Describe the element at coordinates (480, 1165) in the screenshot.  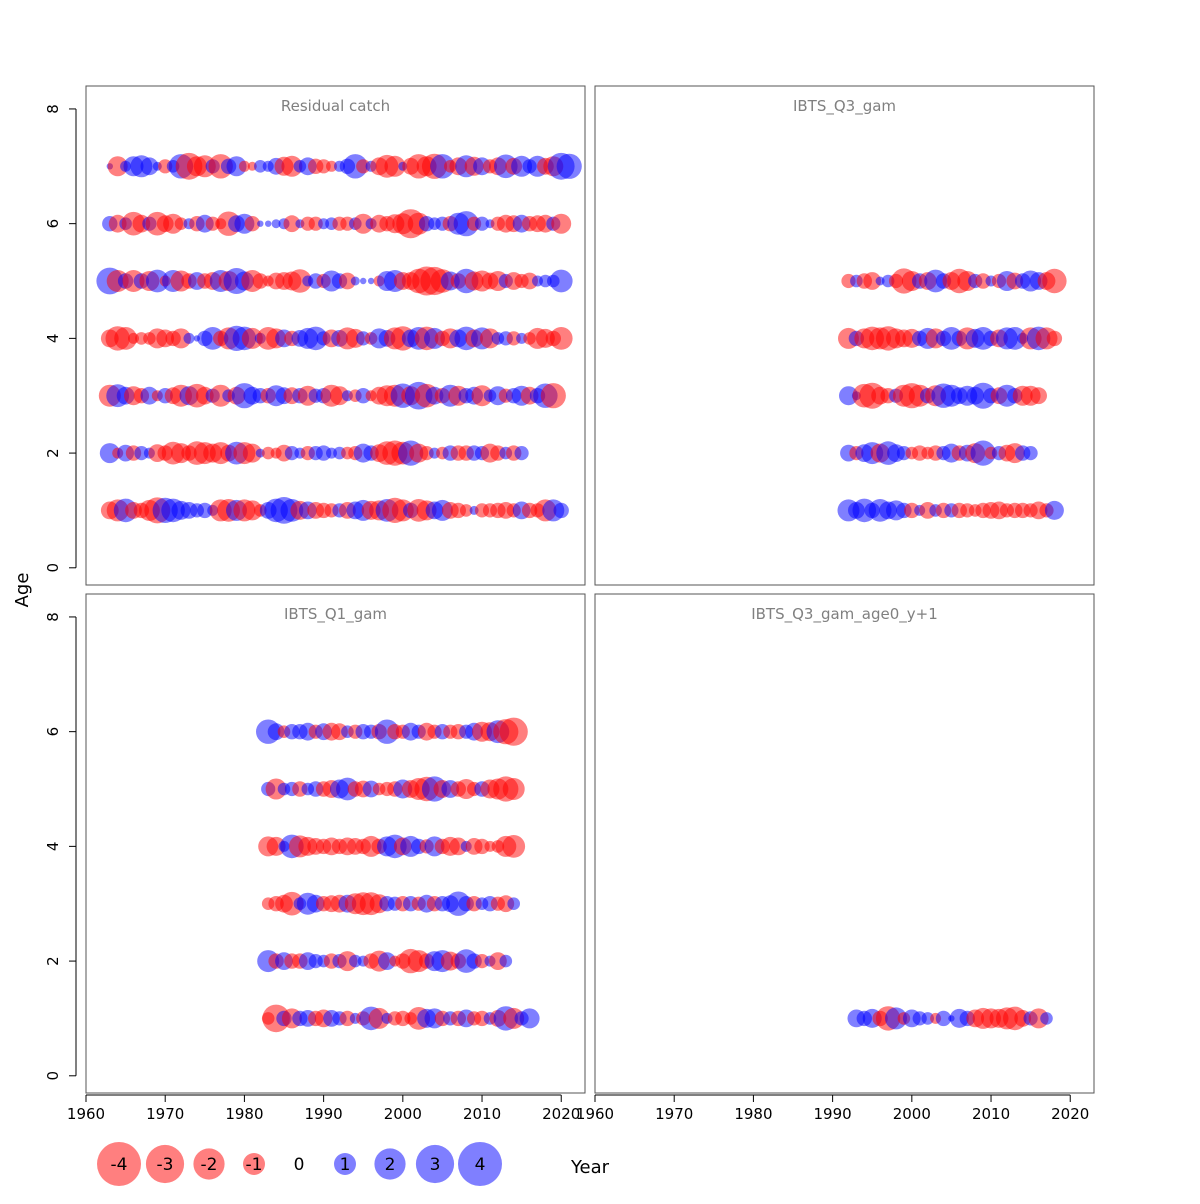
I see `legend-label: 4` at that location.